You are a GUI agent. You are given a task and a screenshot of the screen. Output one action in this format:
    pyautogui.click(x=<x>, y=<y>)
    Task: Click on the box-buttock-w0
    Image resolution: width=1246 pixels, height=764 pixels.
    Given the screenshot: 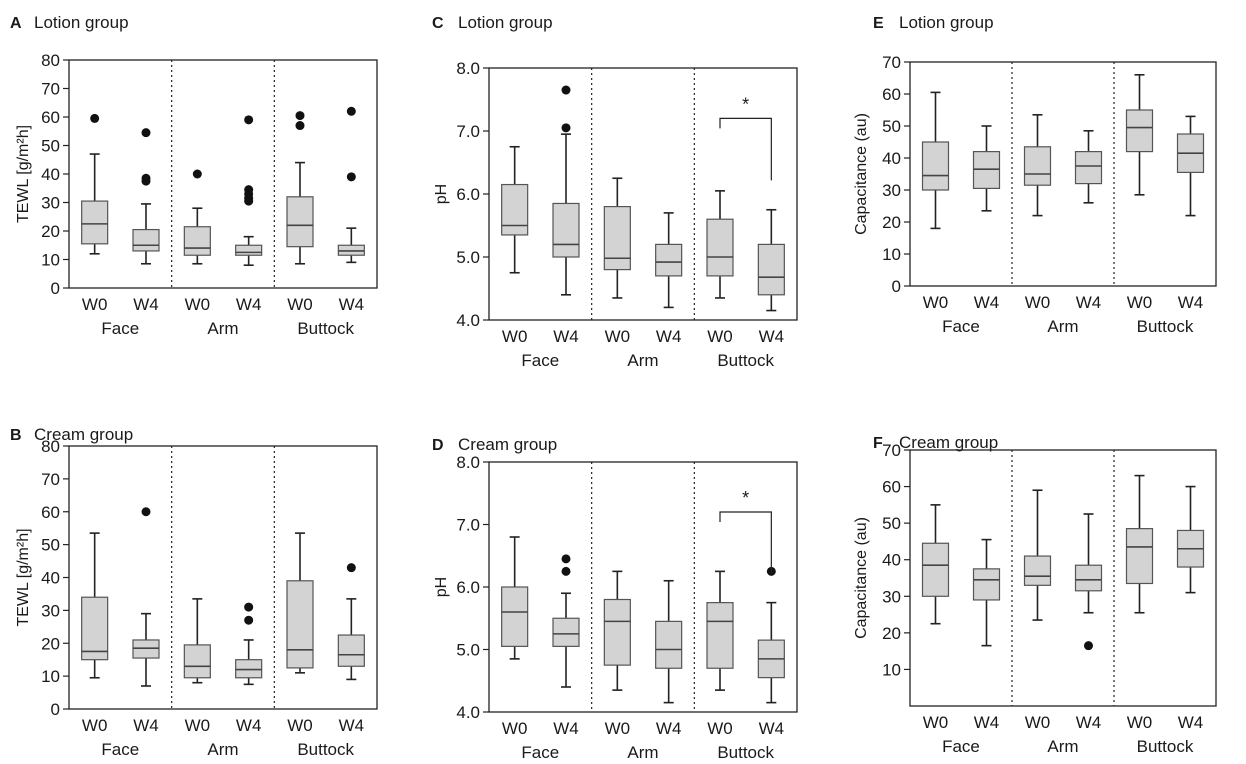 What is the action you would take?
    pyautogui.click(x=720, y=630)
    